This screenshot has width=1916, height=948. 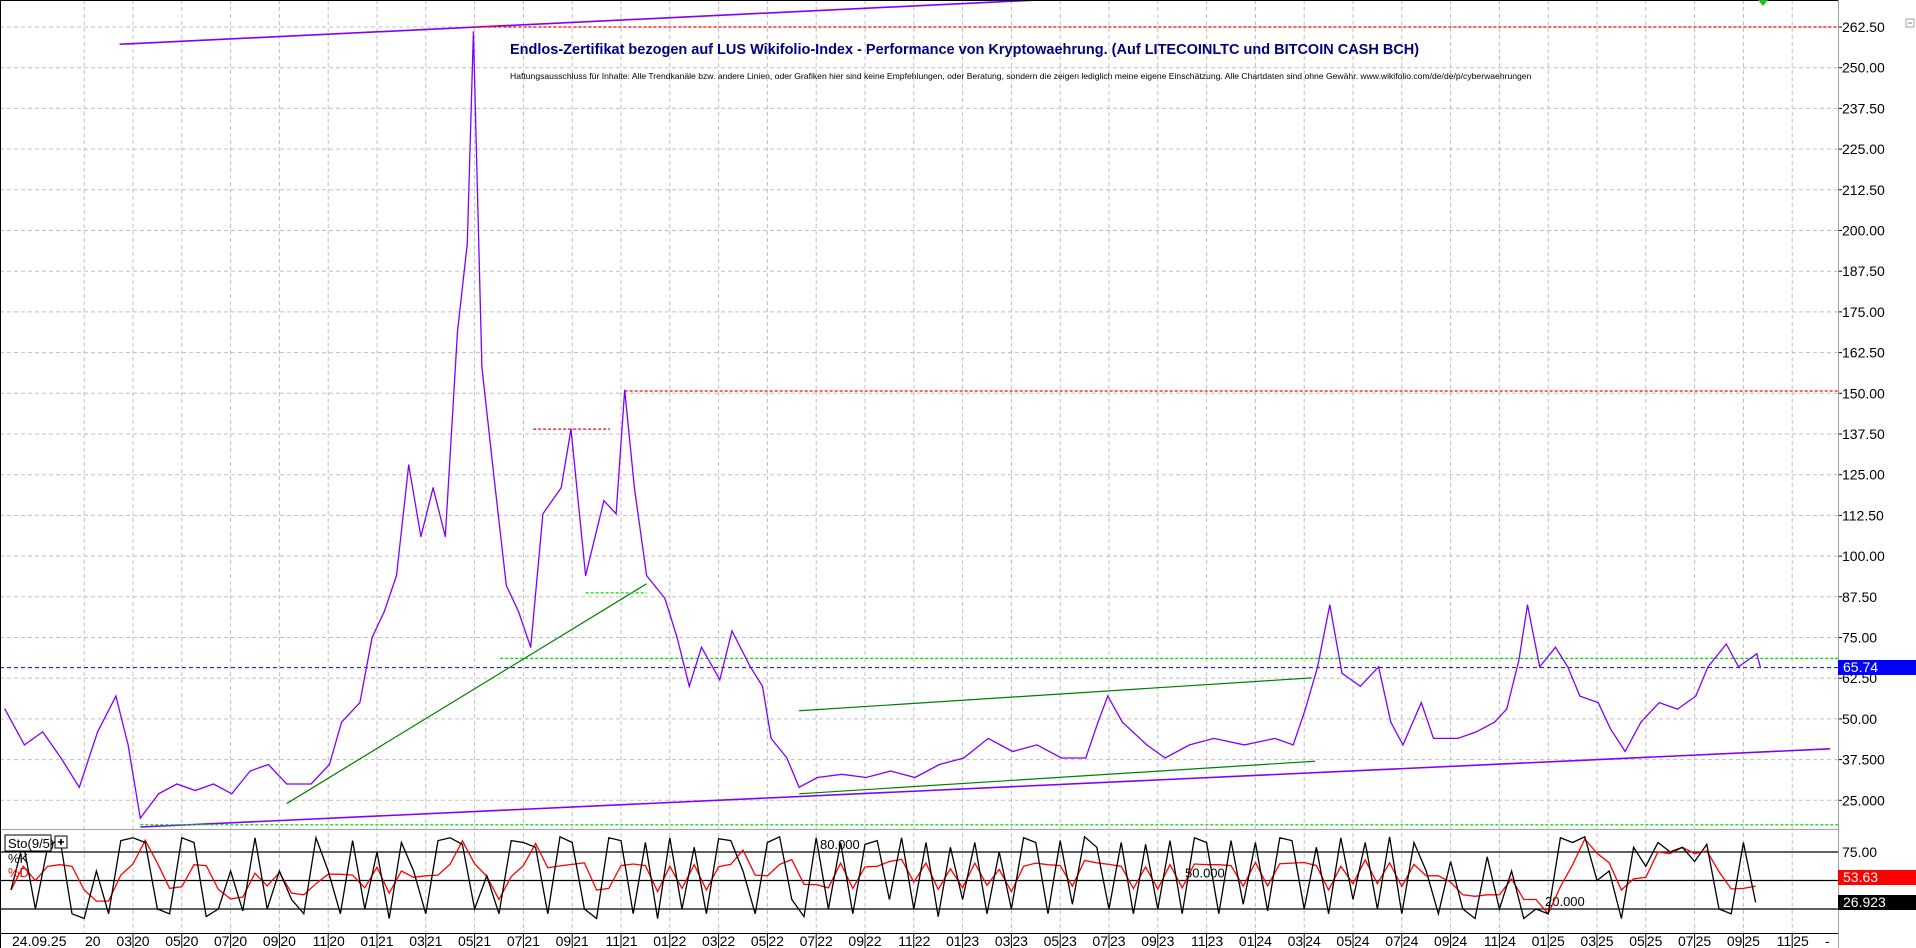 What do you see at coordinates (1877, 667) in the screenshot?
I see `last-price-box` at bounding box center [1877, 667].